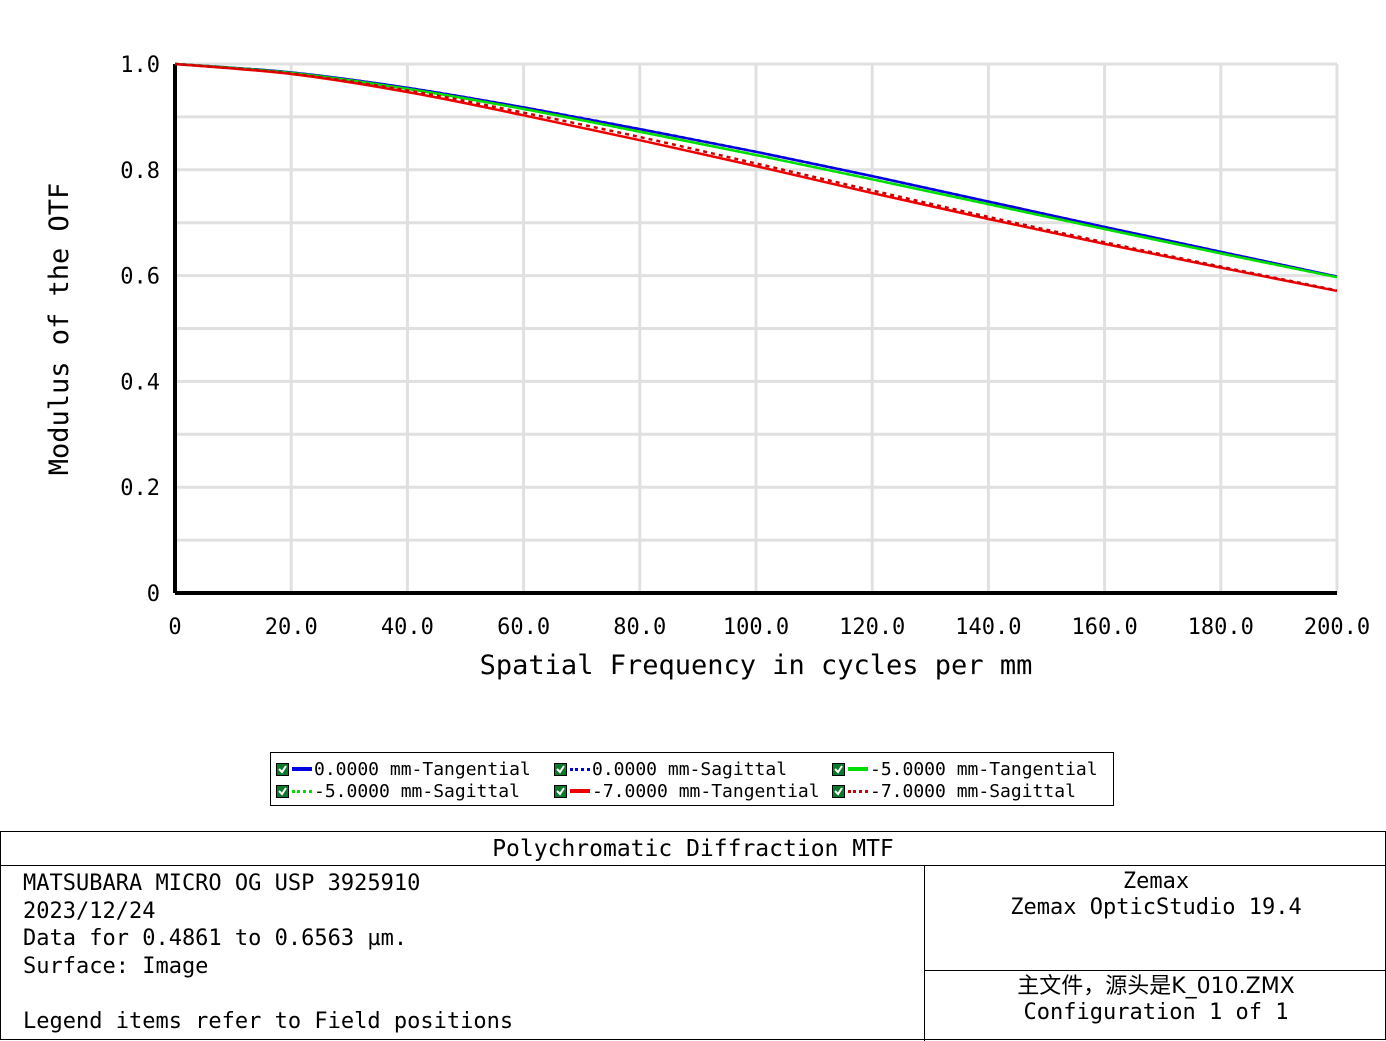 The width and height of the screenshot is (1386, 1041). I want to click on legend-item-5: -7.0000 mm-Sagittal, so click(954, 791).